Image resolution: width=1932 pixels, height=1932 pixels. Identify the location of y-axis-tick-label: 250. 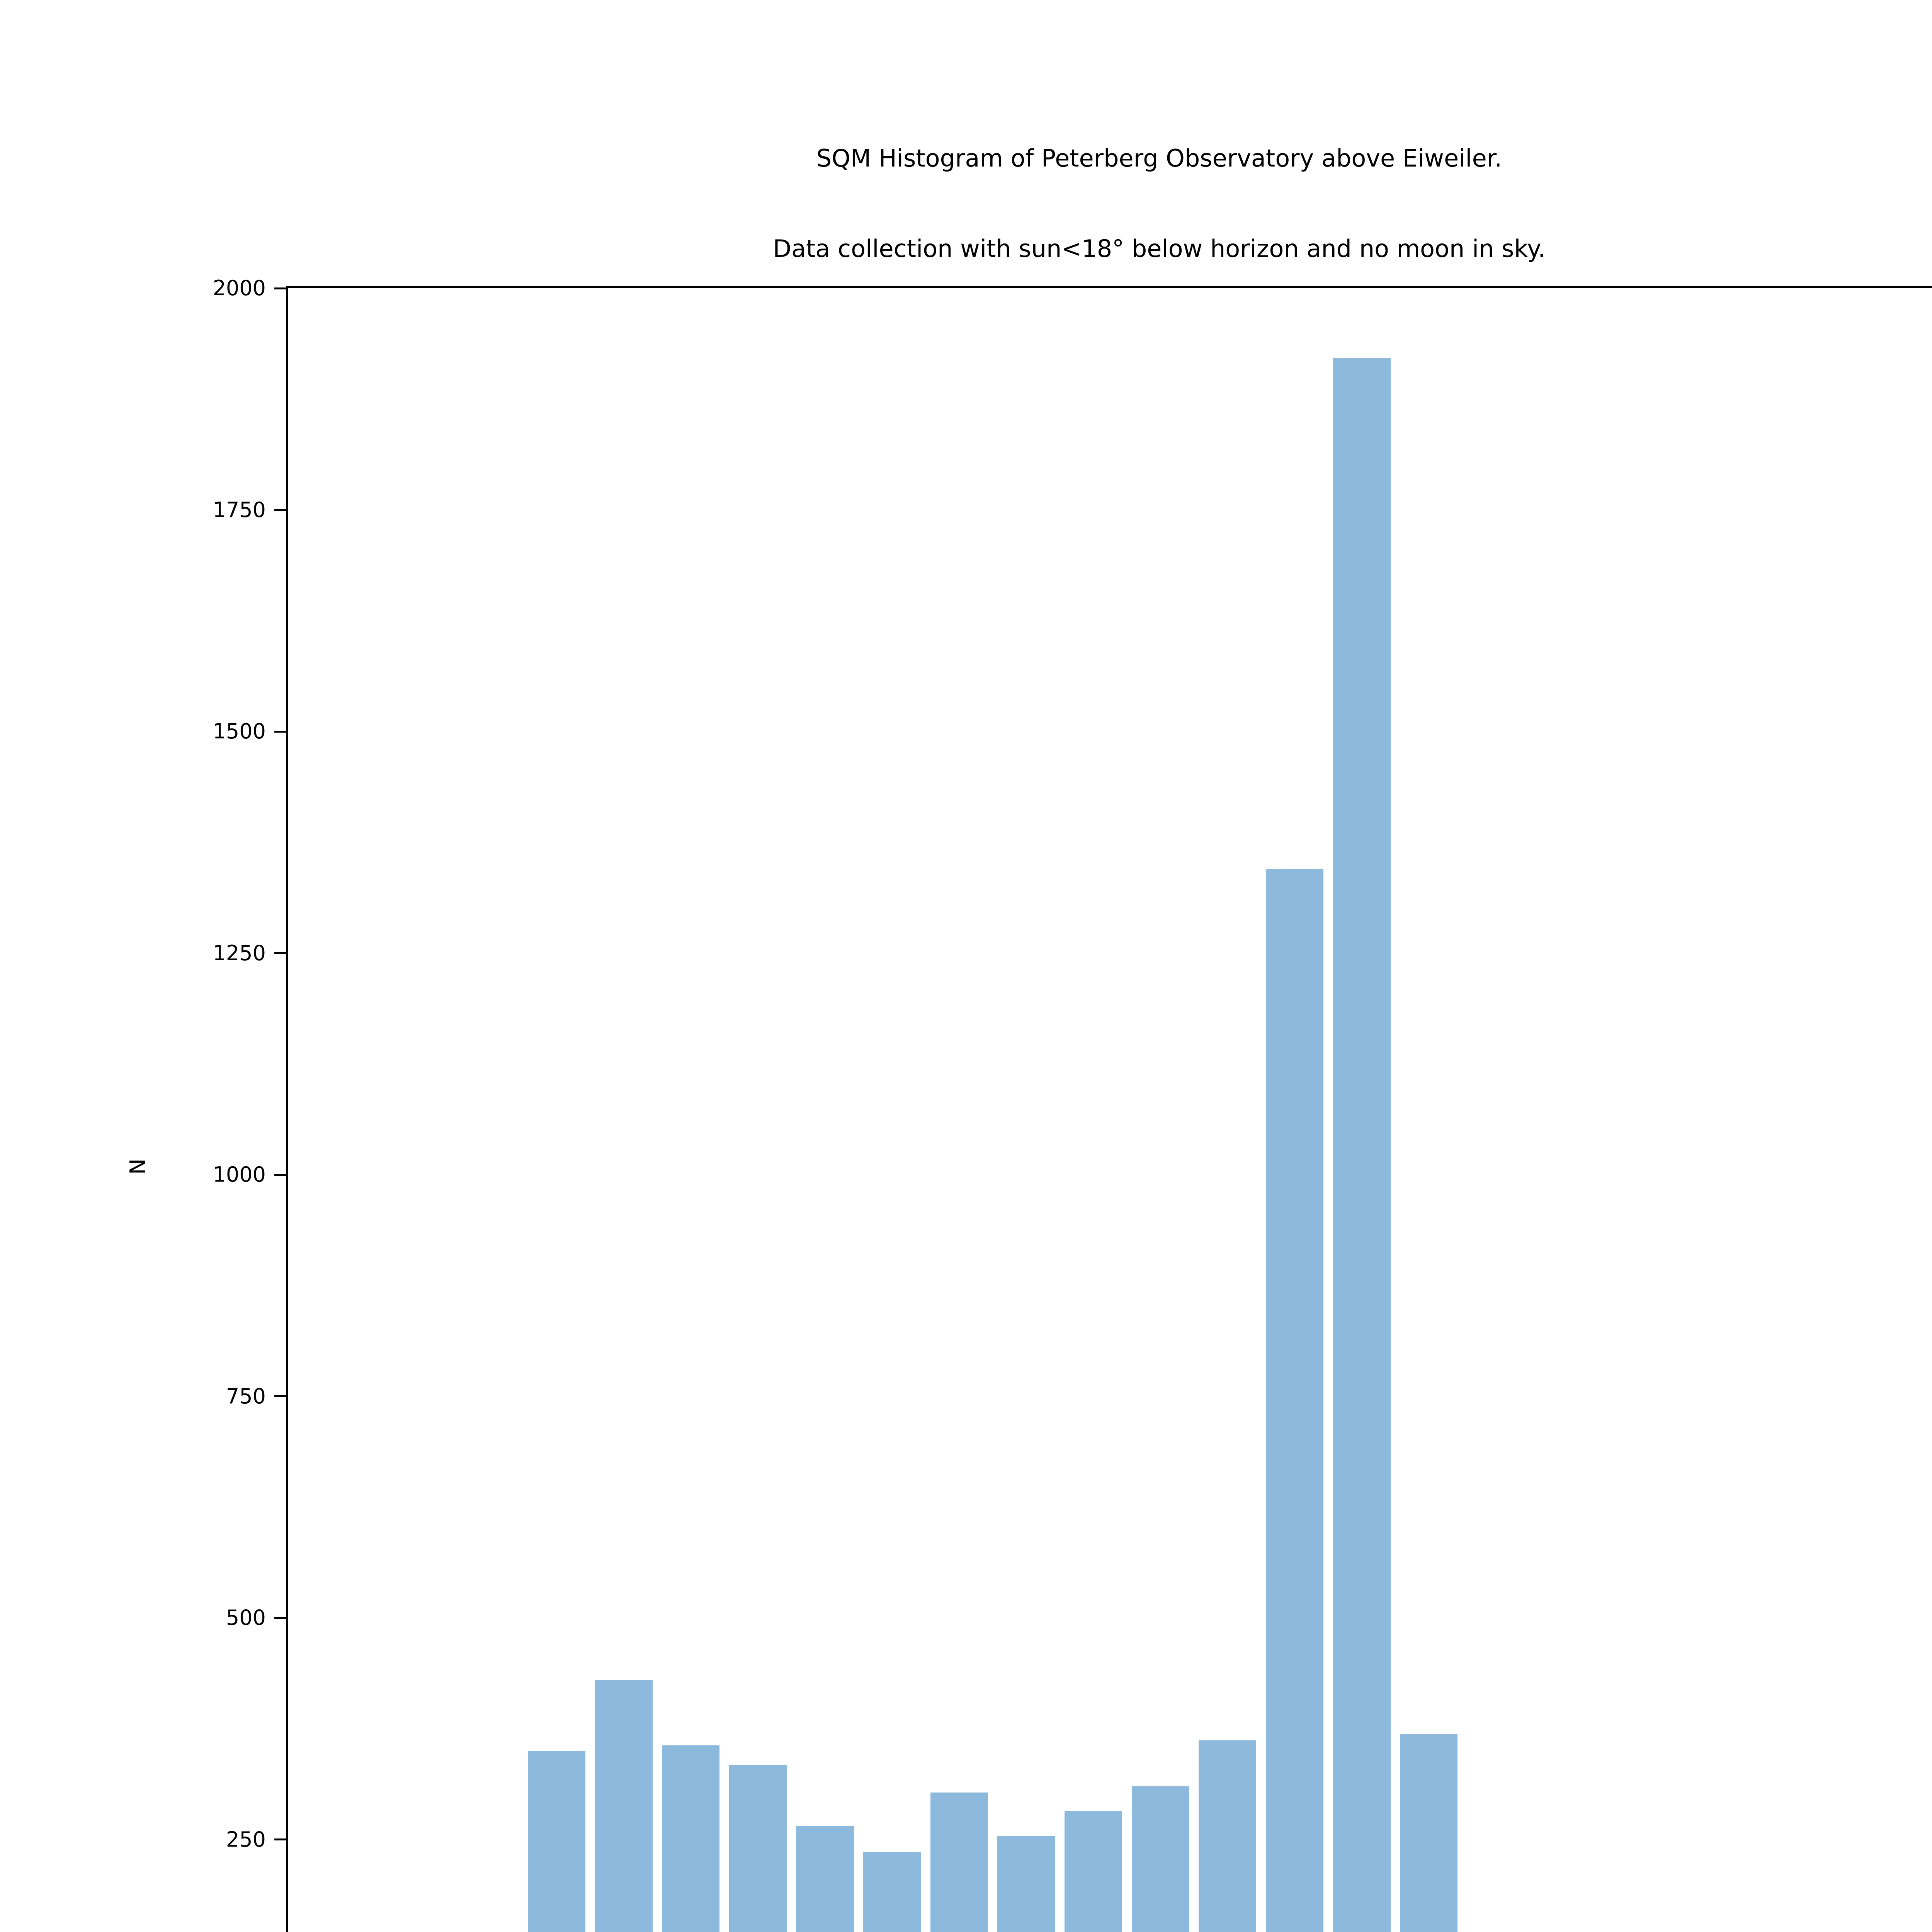
(246, 1840).